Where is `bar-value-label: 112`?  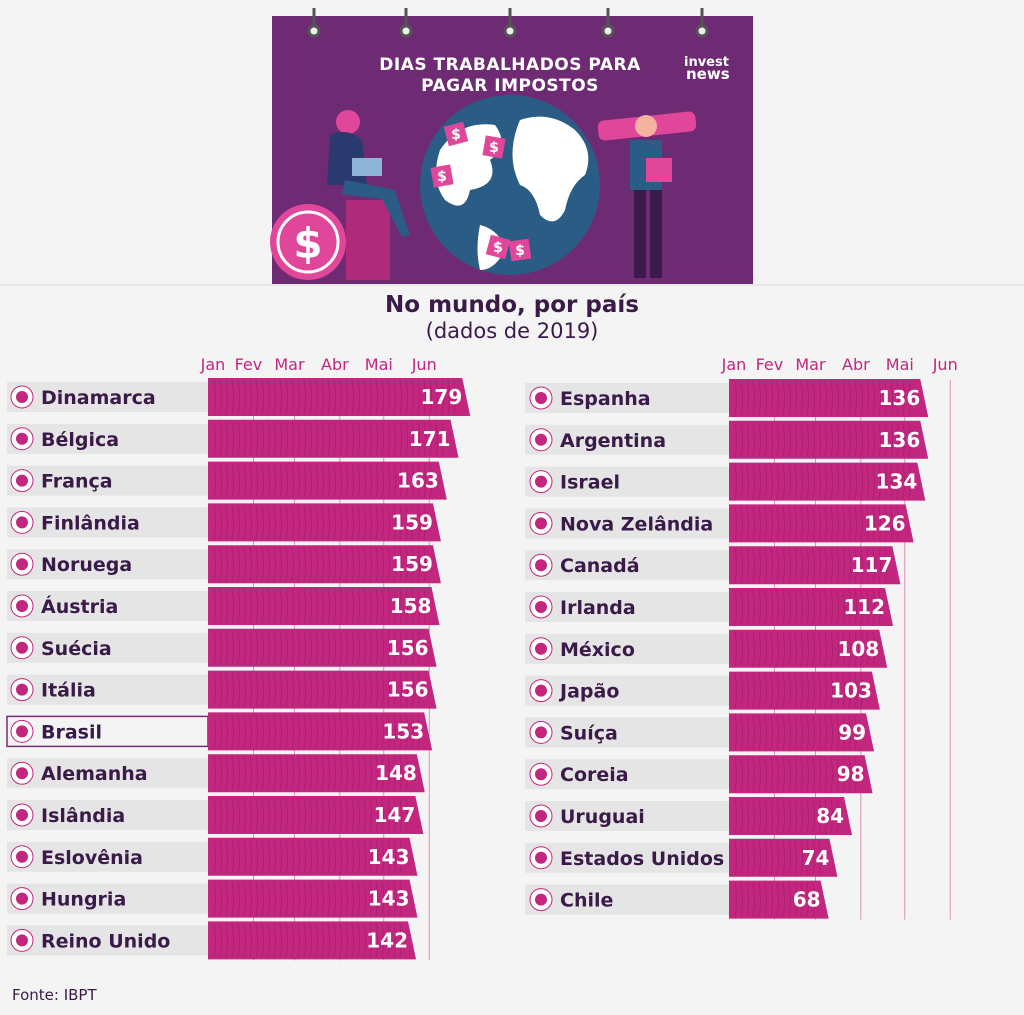 bar-value-label: 112 is located at coordinates (864, 607).